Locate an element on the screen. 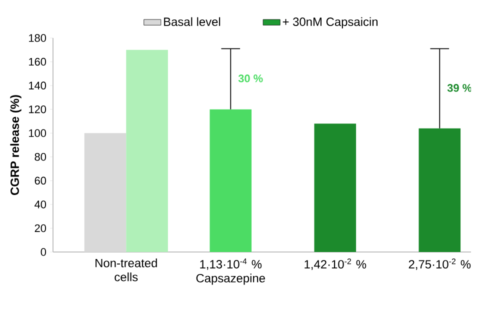 The width and height of the screenshot is (500, 325). x-tick-label: Non-treated cells is located at coordinates (126, 270).